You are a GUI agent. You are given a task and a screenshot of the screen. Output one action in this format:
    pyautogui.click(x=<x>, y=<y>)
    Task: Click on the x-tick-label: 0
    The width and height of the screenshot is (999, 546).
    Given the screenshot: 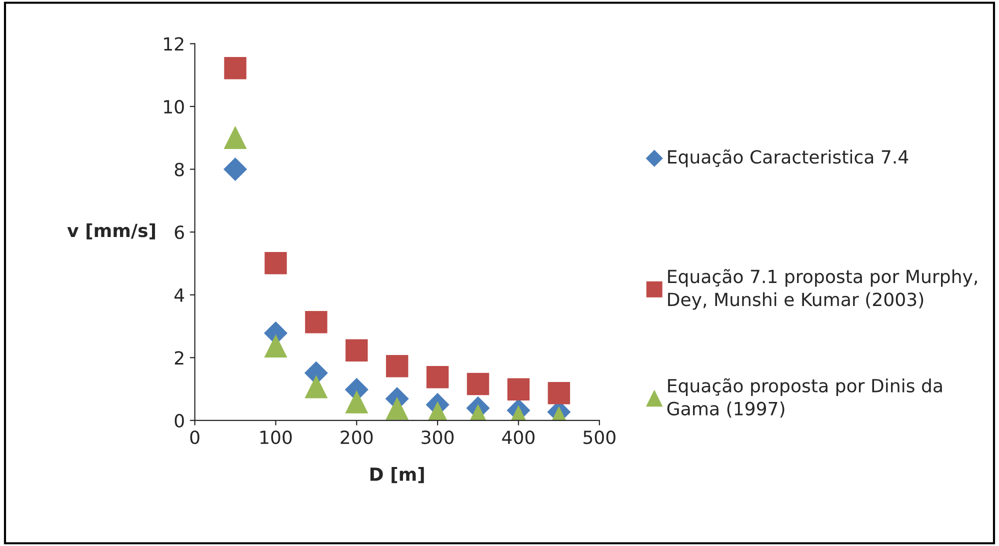 What is the action you would take?
    pyautogui.click(x=195, y=437)
    